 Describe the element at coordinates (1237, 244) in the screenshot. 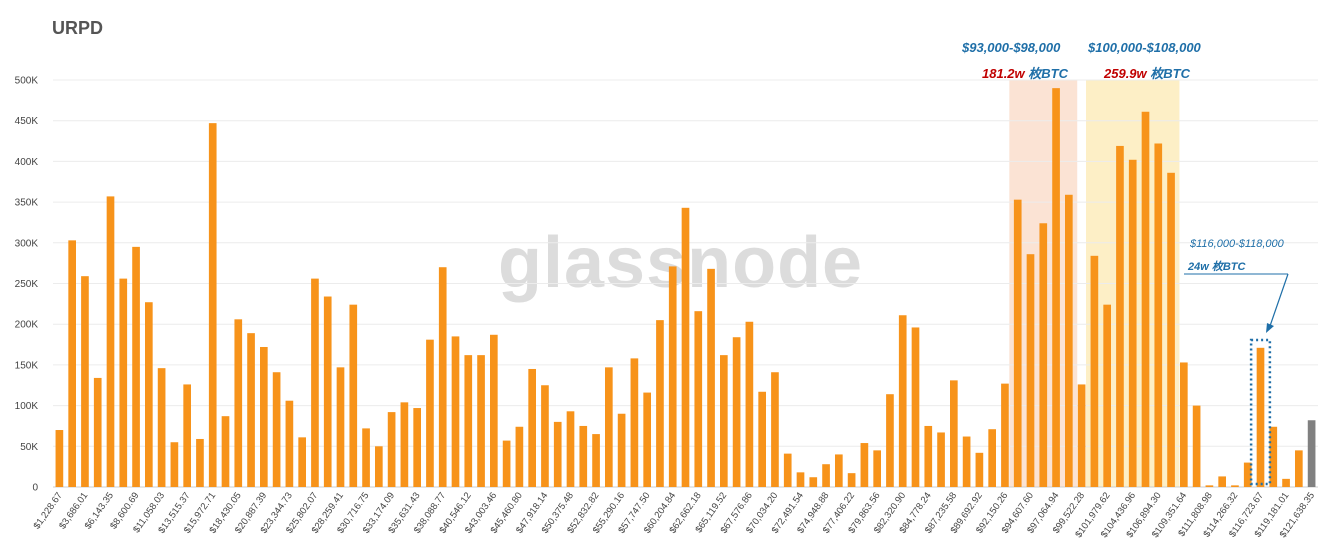

I see `annotation-3-range: $116,000-$118,000` at that location.